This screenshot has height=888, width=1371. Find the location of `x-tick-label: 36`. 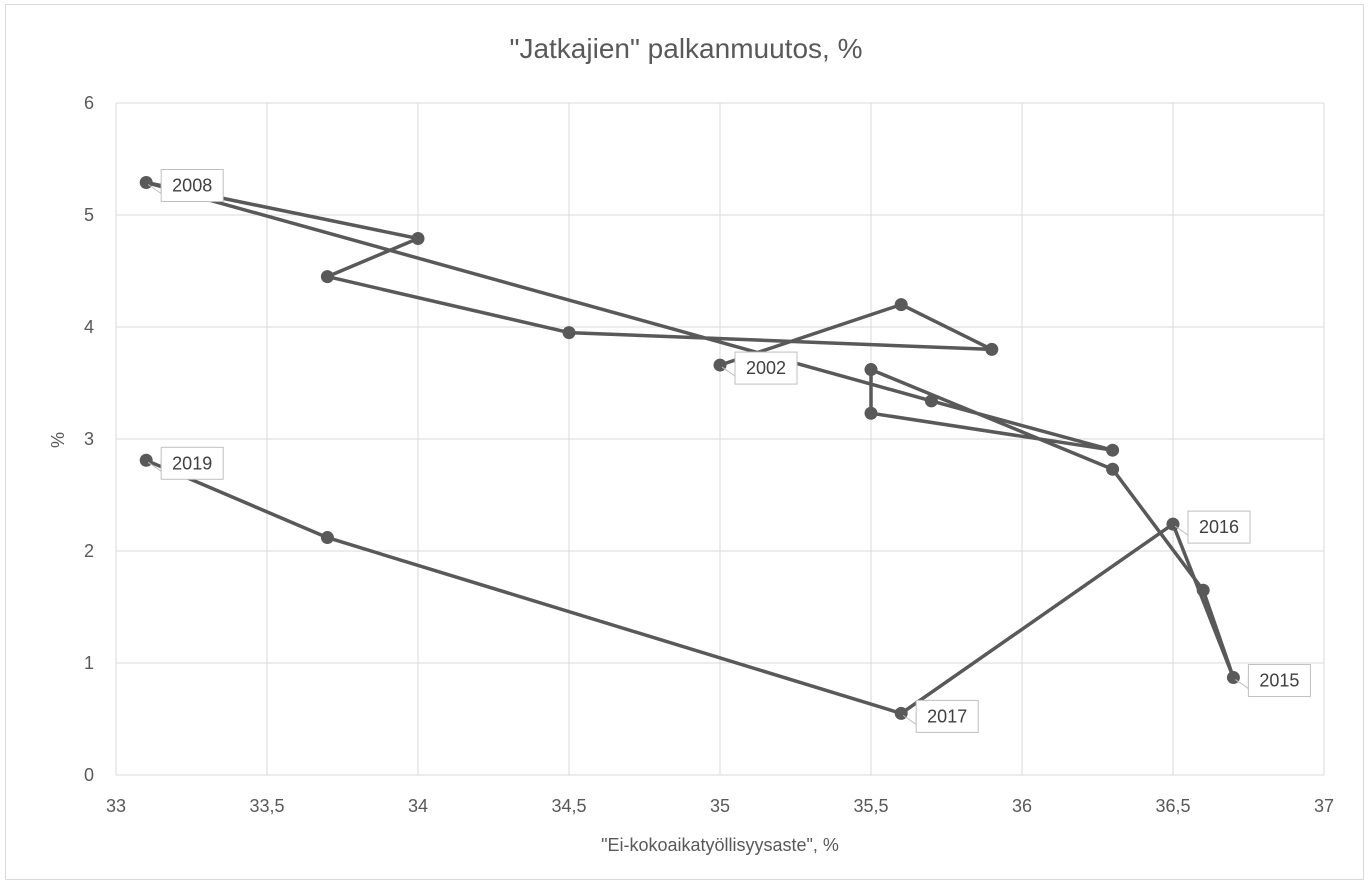

x-tick-label: 36 is located at coordinates (1022, 806).